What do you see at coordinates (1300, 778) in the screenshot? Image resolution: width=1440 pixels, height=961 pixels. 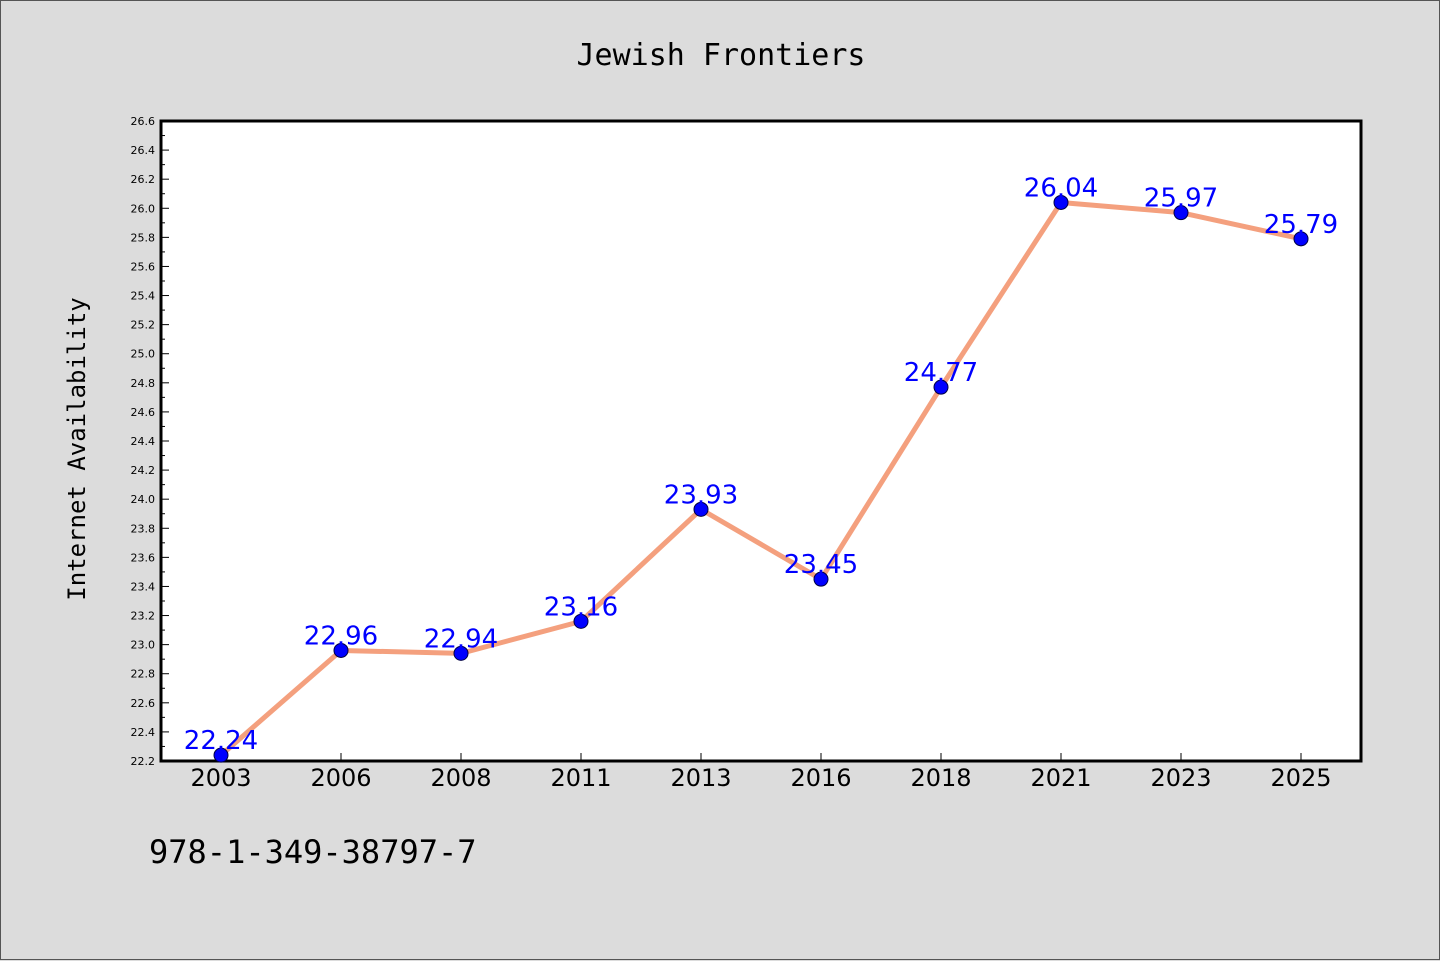 I see `x-tick-label: 2025` at bounding box center [1300, 778].